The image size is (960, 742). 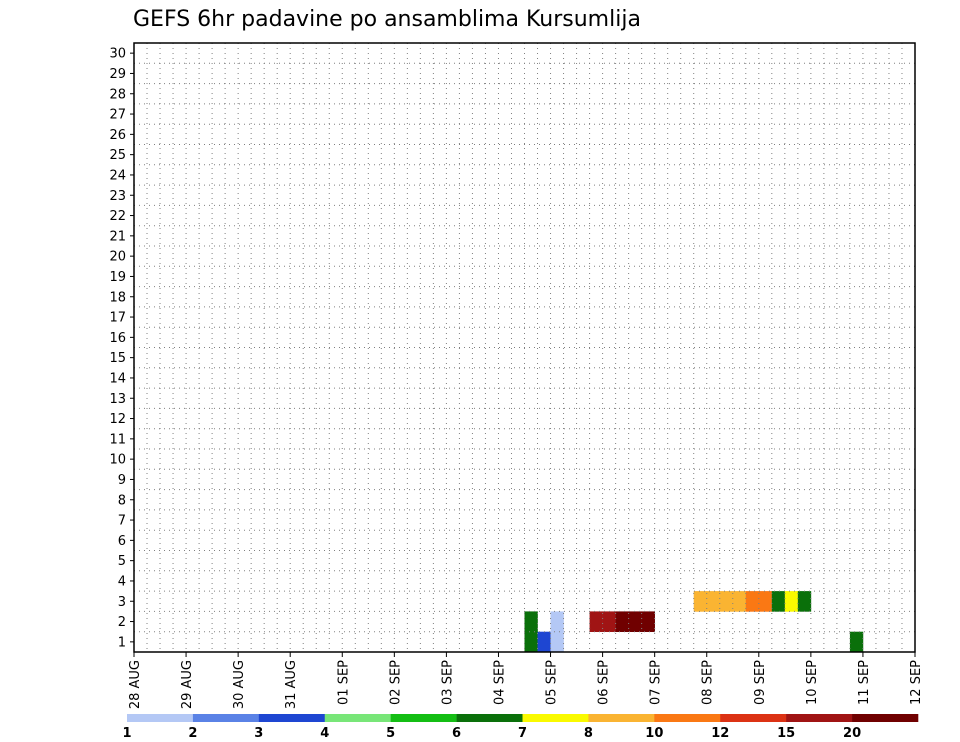 I want to click on y-tick-label: 26, so click(x=117, y=135).